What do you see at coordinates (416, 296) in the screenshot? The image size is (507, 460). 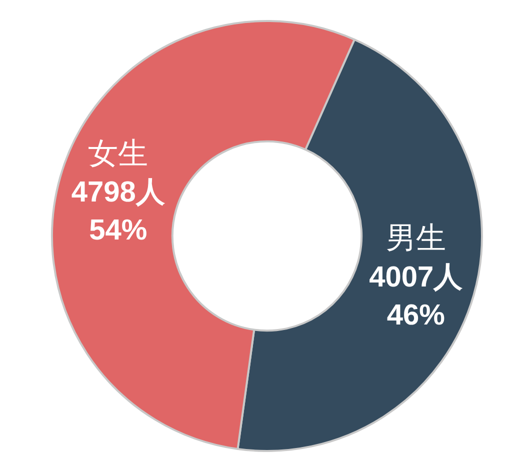 I see `data-label: 4007人 46%` at bounding box center [416, 296].